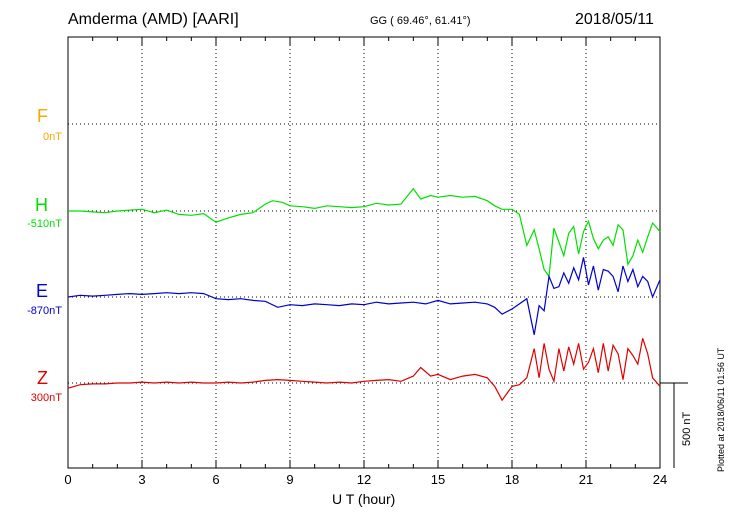  I want to click on x-tick-label: 0, so click(67, 479).